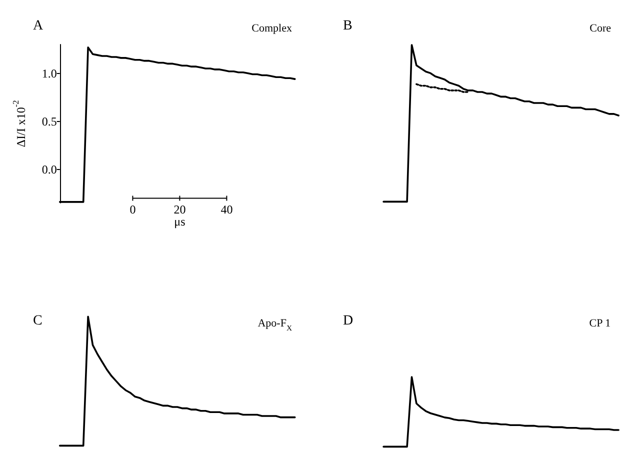 The width and height of the screenshot is (620, 467). Describe the element at coordinates (133, 209) in the screenshot. I see `annotation: 0` at that location.